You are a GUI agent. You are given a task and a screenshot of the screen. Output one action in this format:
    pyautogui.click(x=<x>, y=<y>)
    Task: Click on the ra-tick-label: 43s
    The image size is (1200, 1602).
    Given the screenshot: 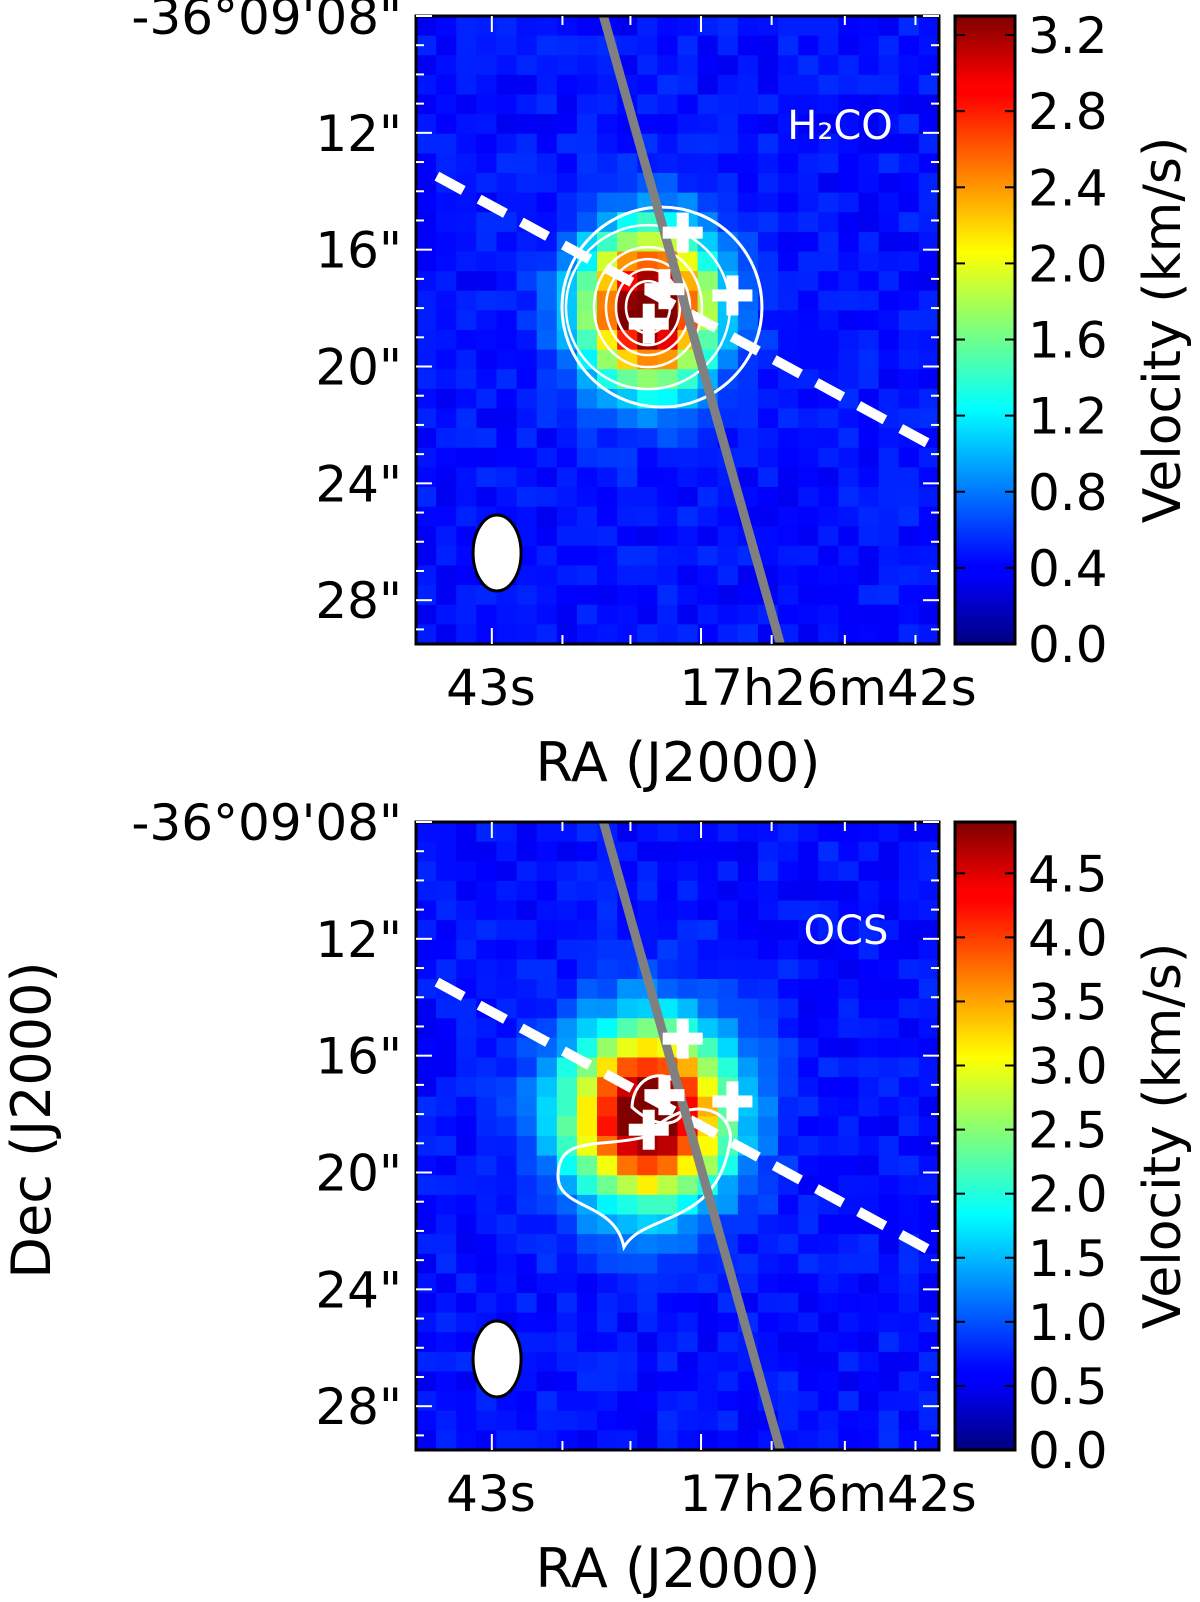 What is the action you would take?
    pyautogui.click(x=491, y=1494)
    